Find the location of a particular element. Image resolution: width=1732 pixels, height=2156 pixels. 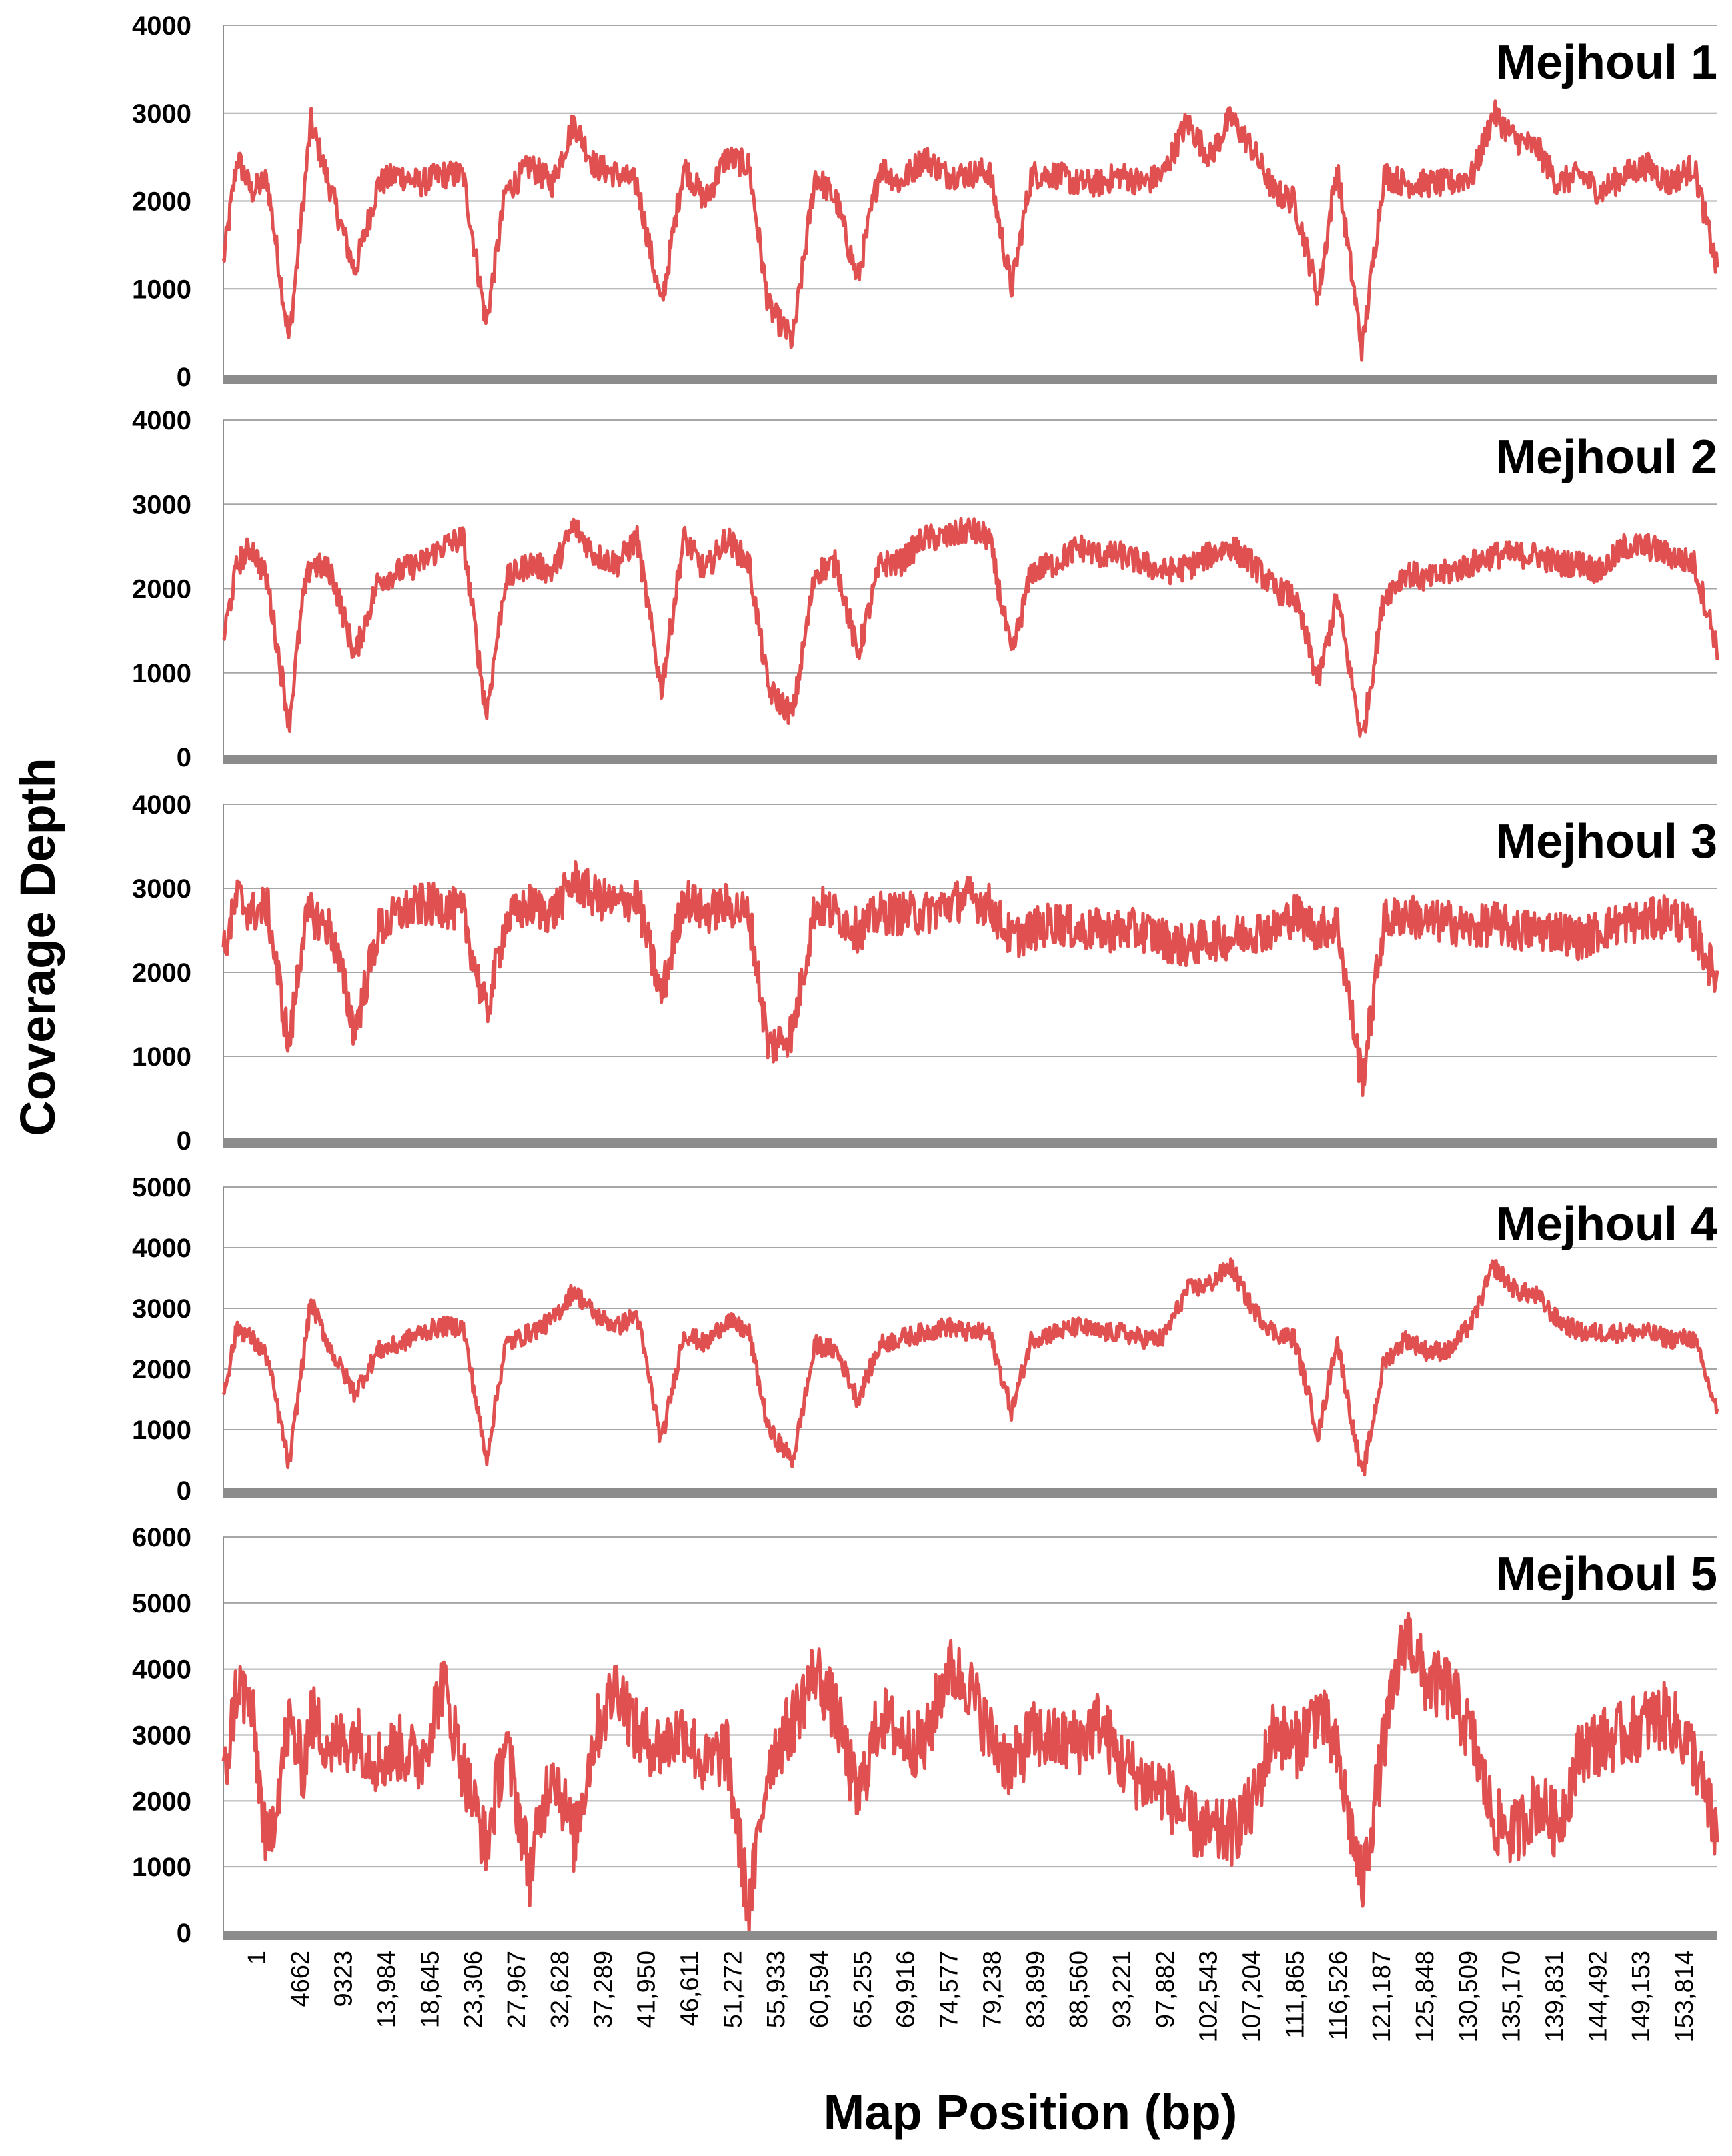

x-tick-label: 125,848 is located at coordinates (1425, 1996).